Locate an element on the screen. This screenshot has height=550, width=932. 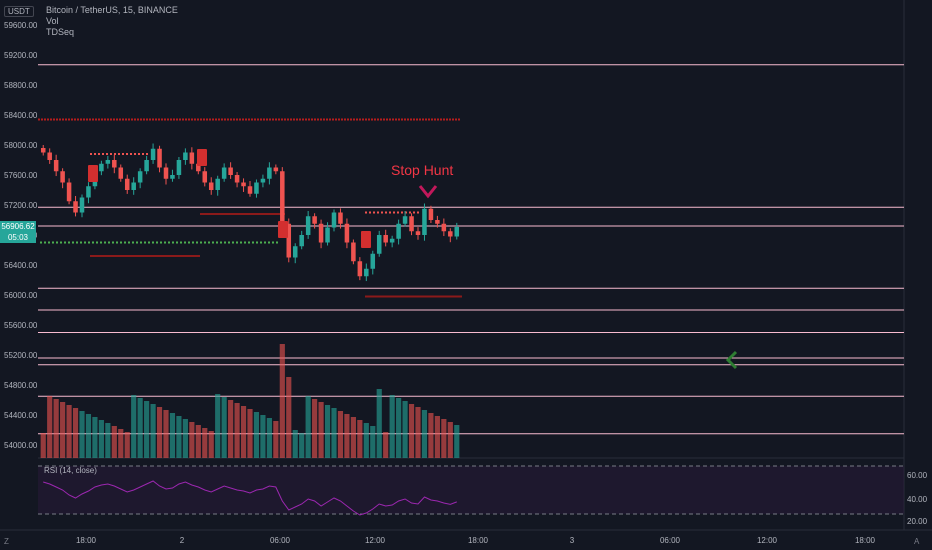
timezone-icon: Z is located at coordinates (6, 541).